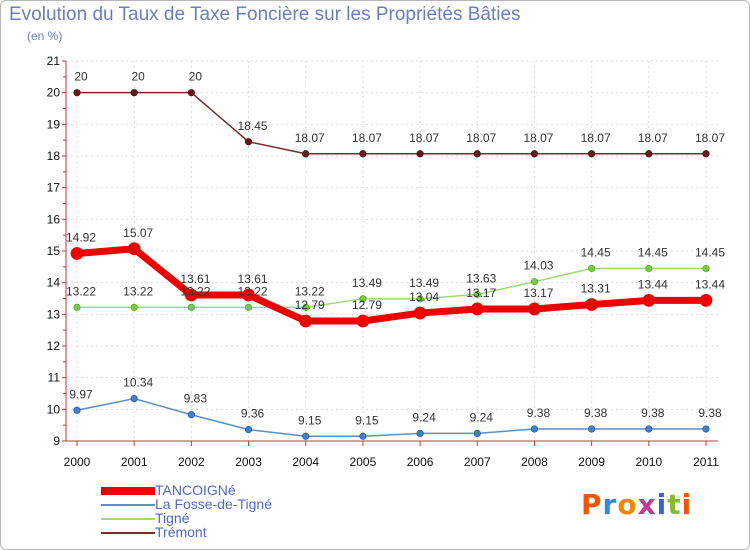  Describe the element at coordinates (213, 504) in the screenshot. I see `legend-label: La Fosse-de-Tigné` at that location.